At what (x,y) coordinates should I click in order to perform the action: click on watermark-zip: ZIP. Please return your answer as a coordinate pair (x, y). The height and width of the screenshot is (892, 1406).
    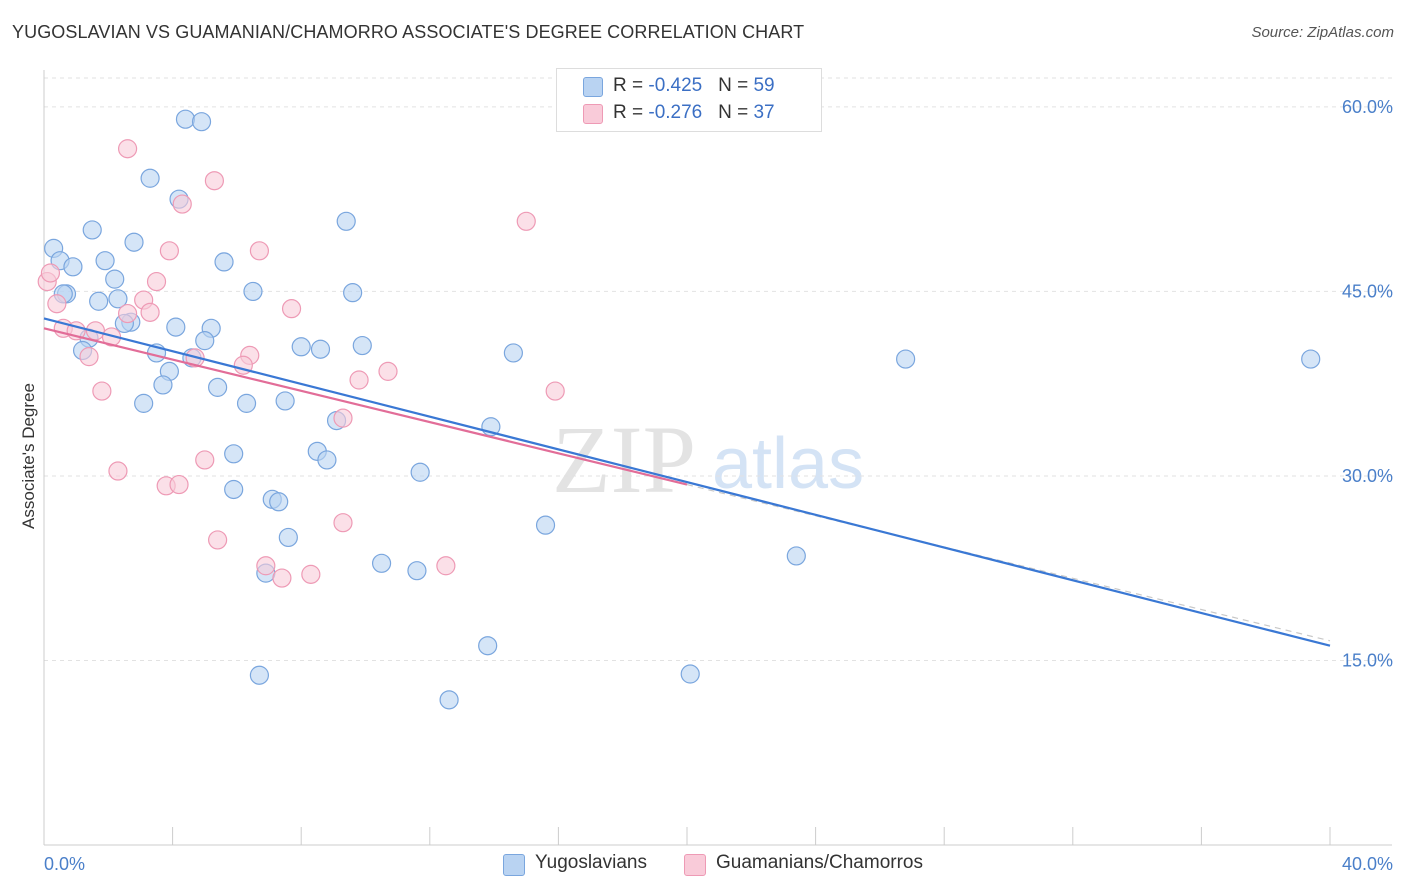
    Looking at the image, I should click on (624, 459).